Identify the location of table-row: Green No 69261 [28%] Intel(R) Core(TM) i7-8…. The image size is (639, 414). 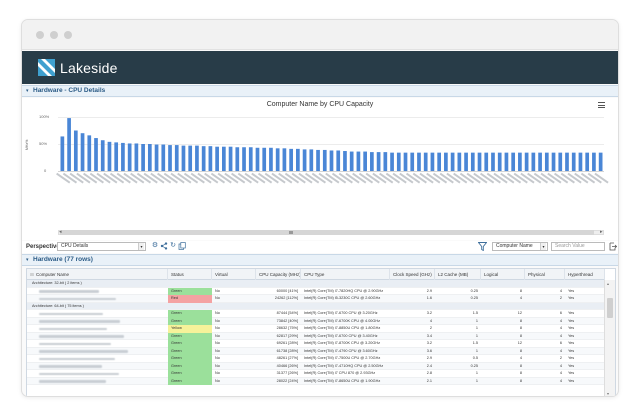
(316, 344).